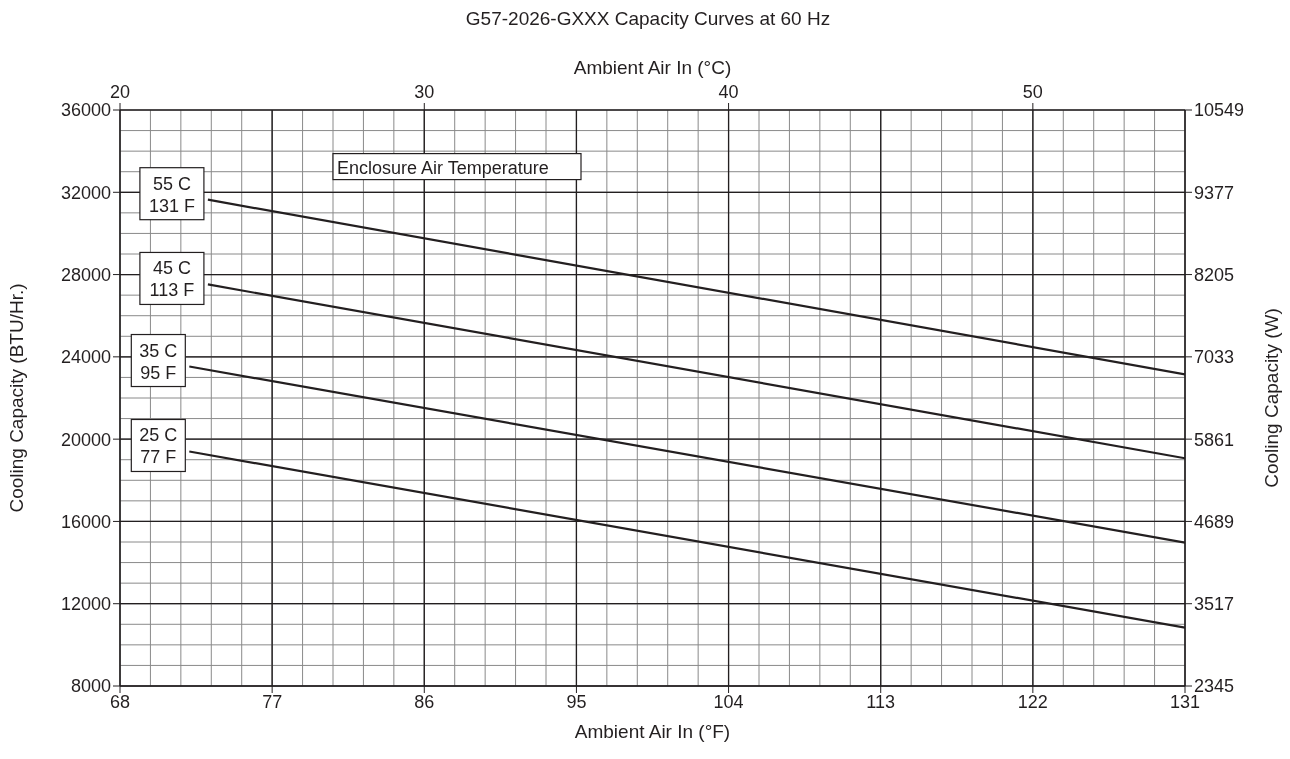 This screenshot has height=759, width=1290. I want to click on x2-tick-label: 50, so click(1032, 92).